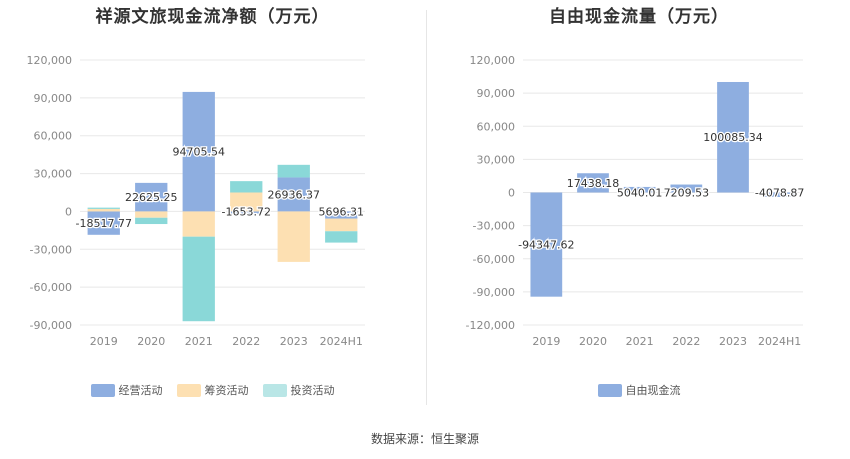  Describe the element at coordinates (102, 390) in the screenshot. I see `legend-swatch-operating` at that location.